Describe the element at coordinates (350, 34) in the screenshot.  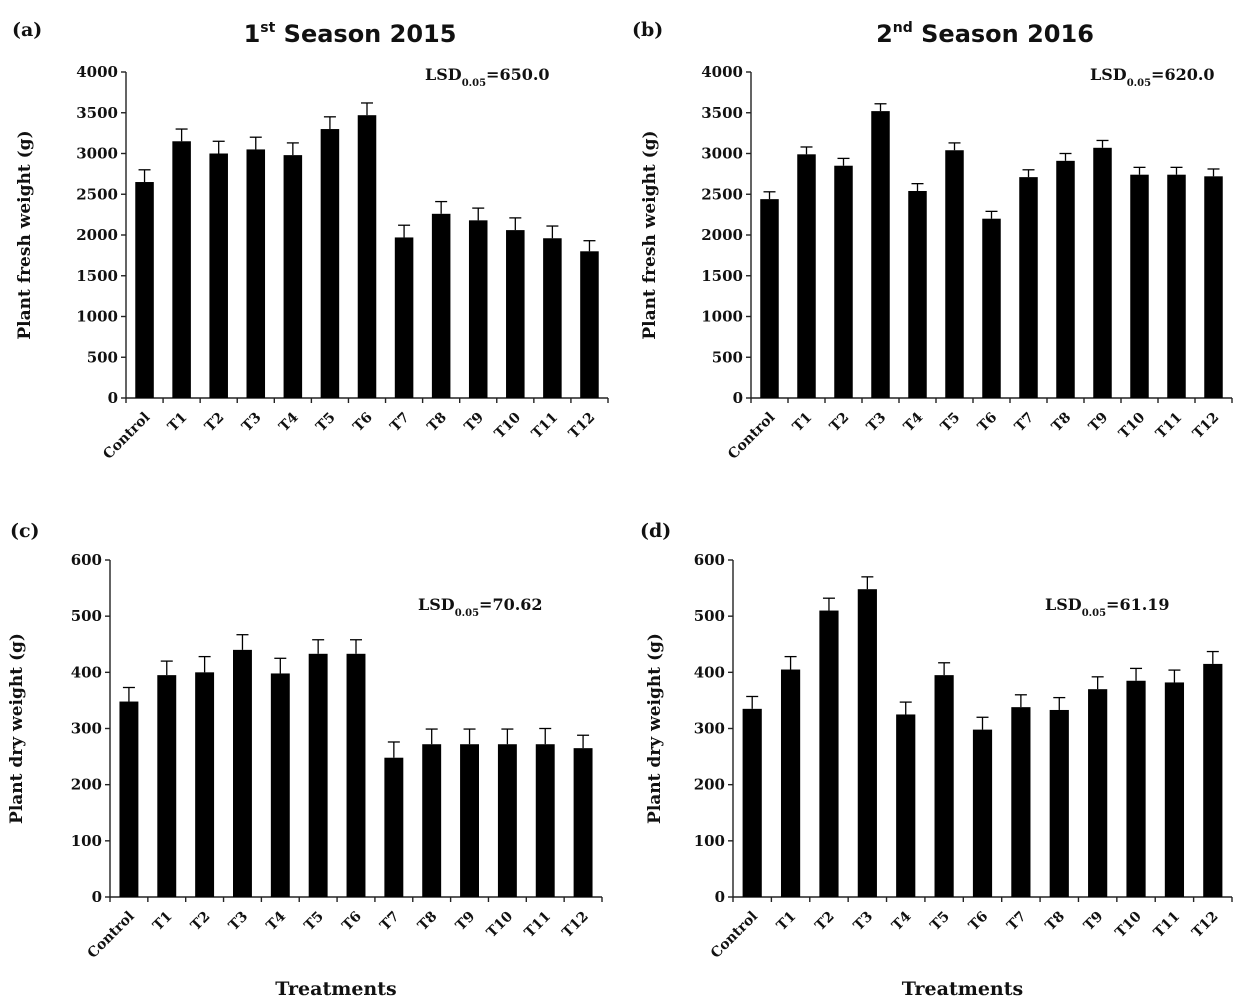
I see `chart-title: 1st Season 2015` at that location.